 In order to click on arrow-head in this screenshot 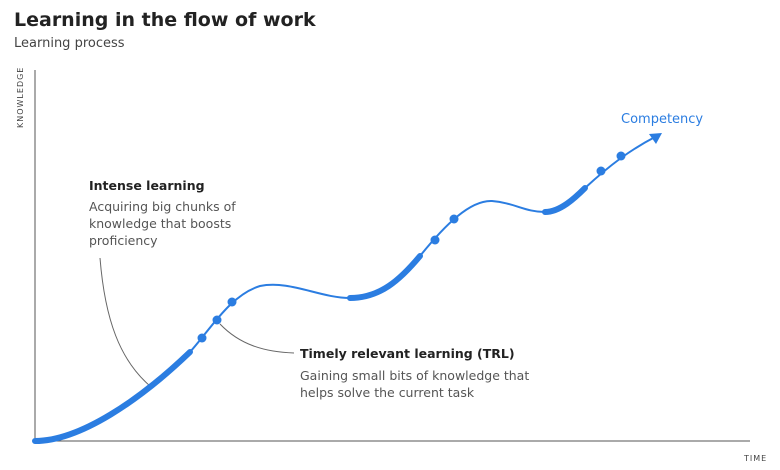, I will do `click(655, 138)`.